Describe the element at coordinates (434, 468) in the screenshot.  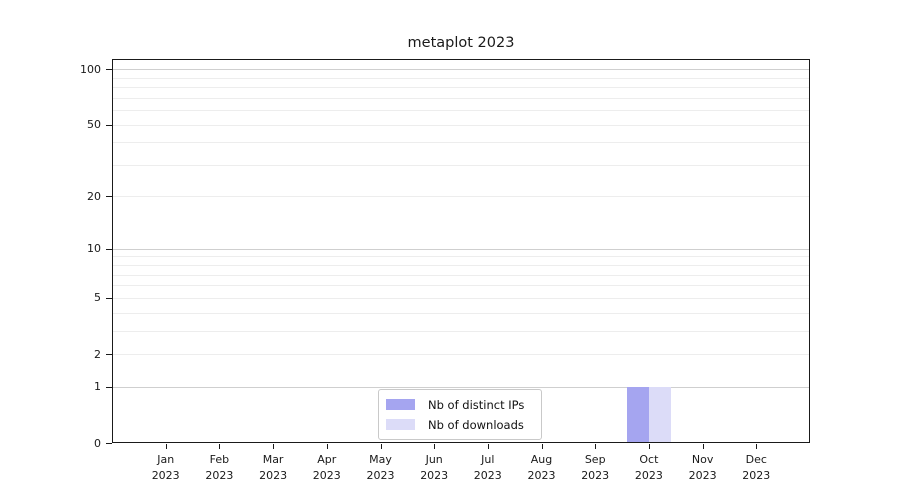
I see `x-tick-label: Jun 2023` at that location.